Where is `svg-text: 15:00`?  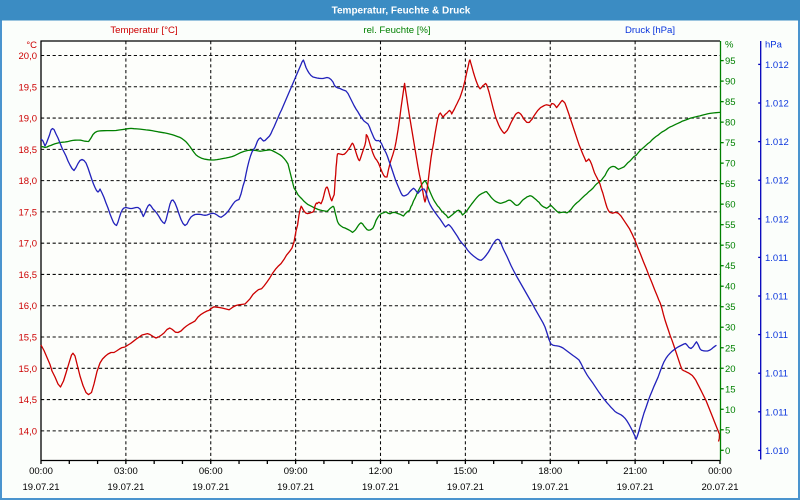 svg-text: 15:00 is located at coordinates (465, 471).